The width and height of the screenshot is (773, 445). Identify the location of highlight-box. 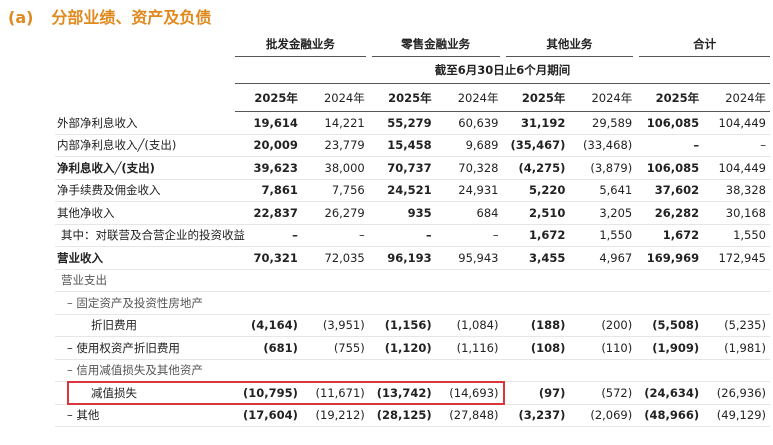
(286, 392).